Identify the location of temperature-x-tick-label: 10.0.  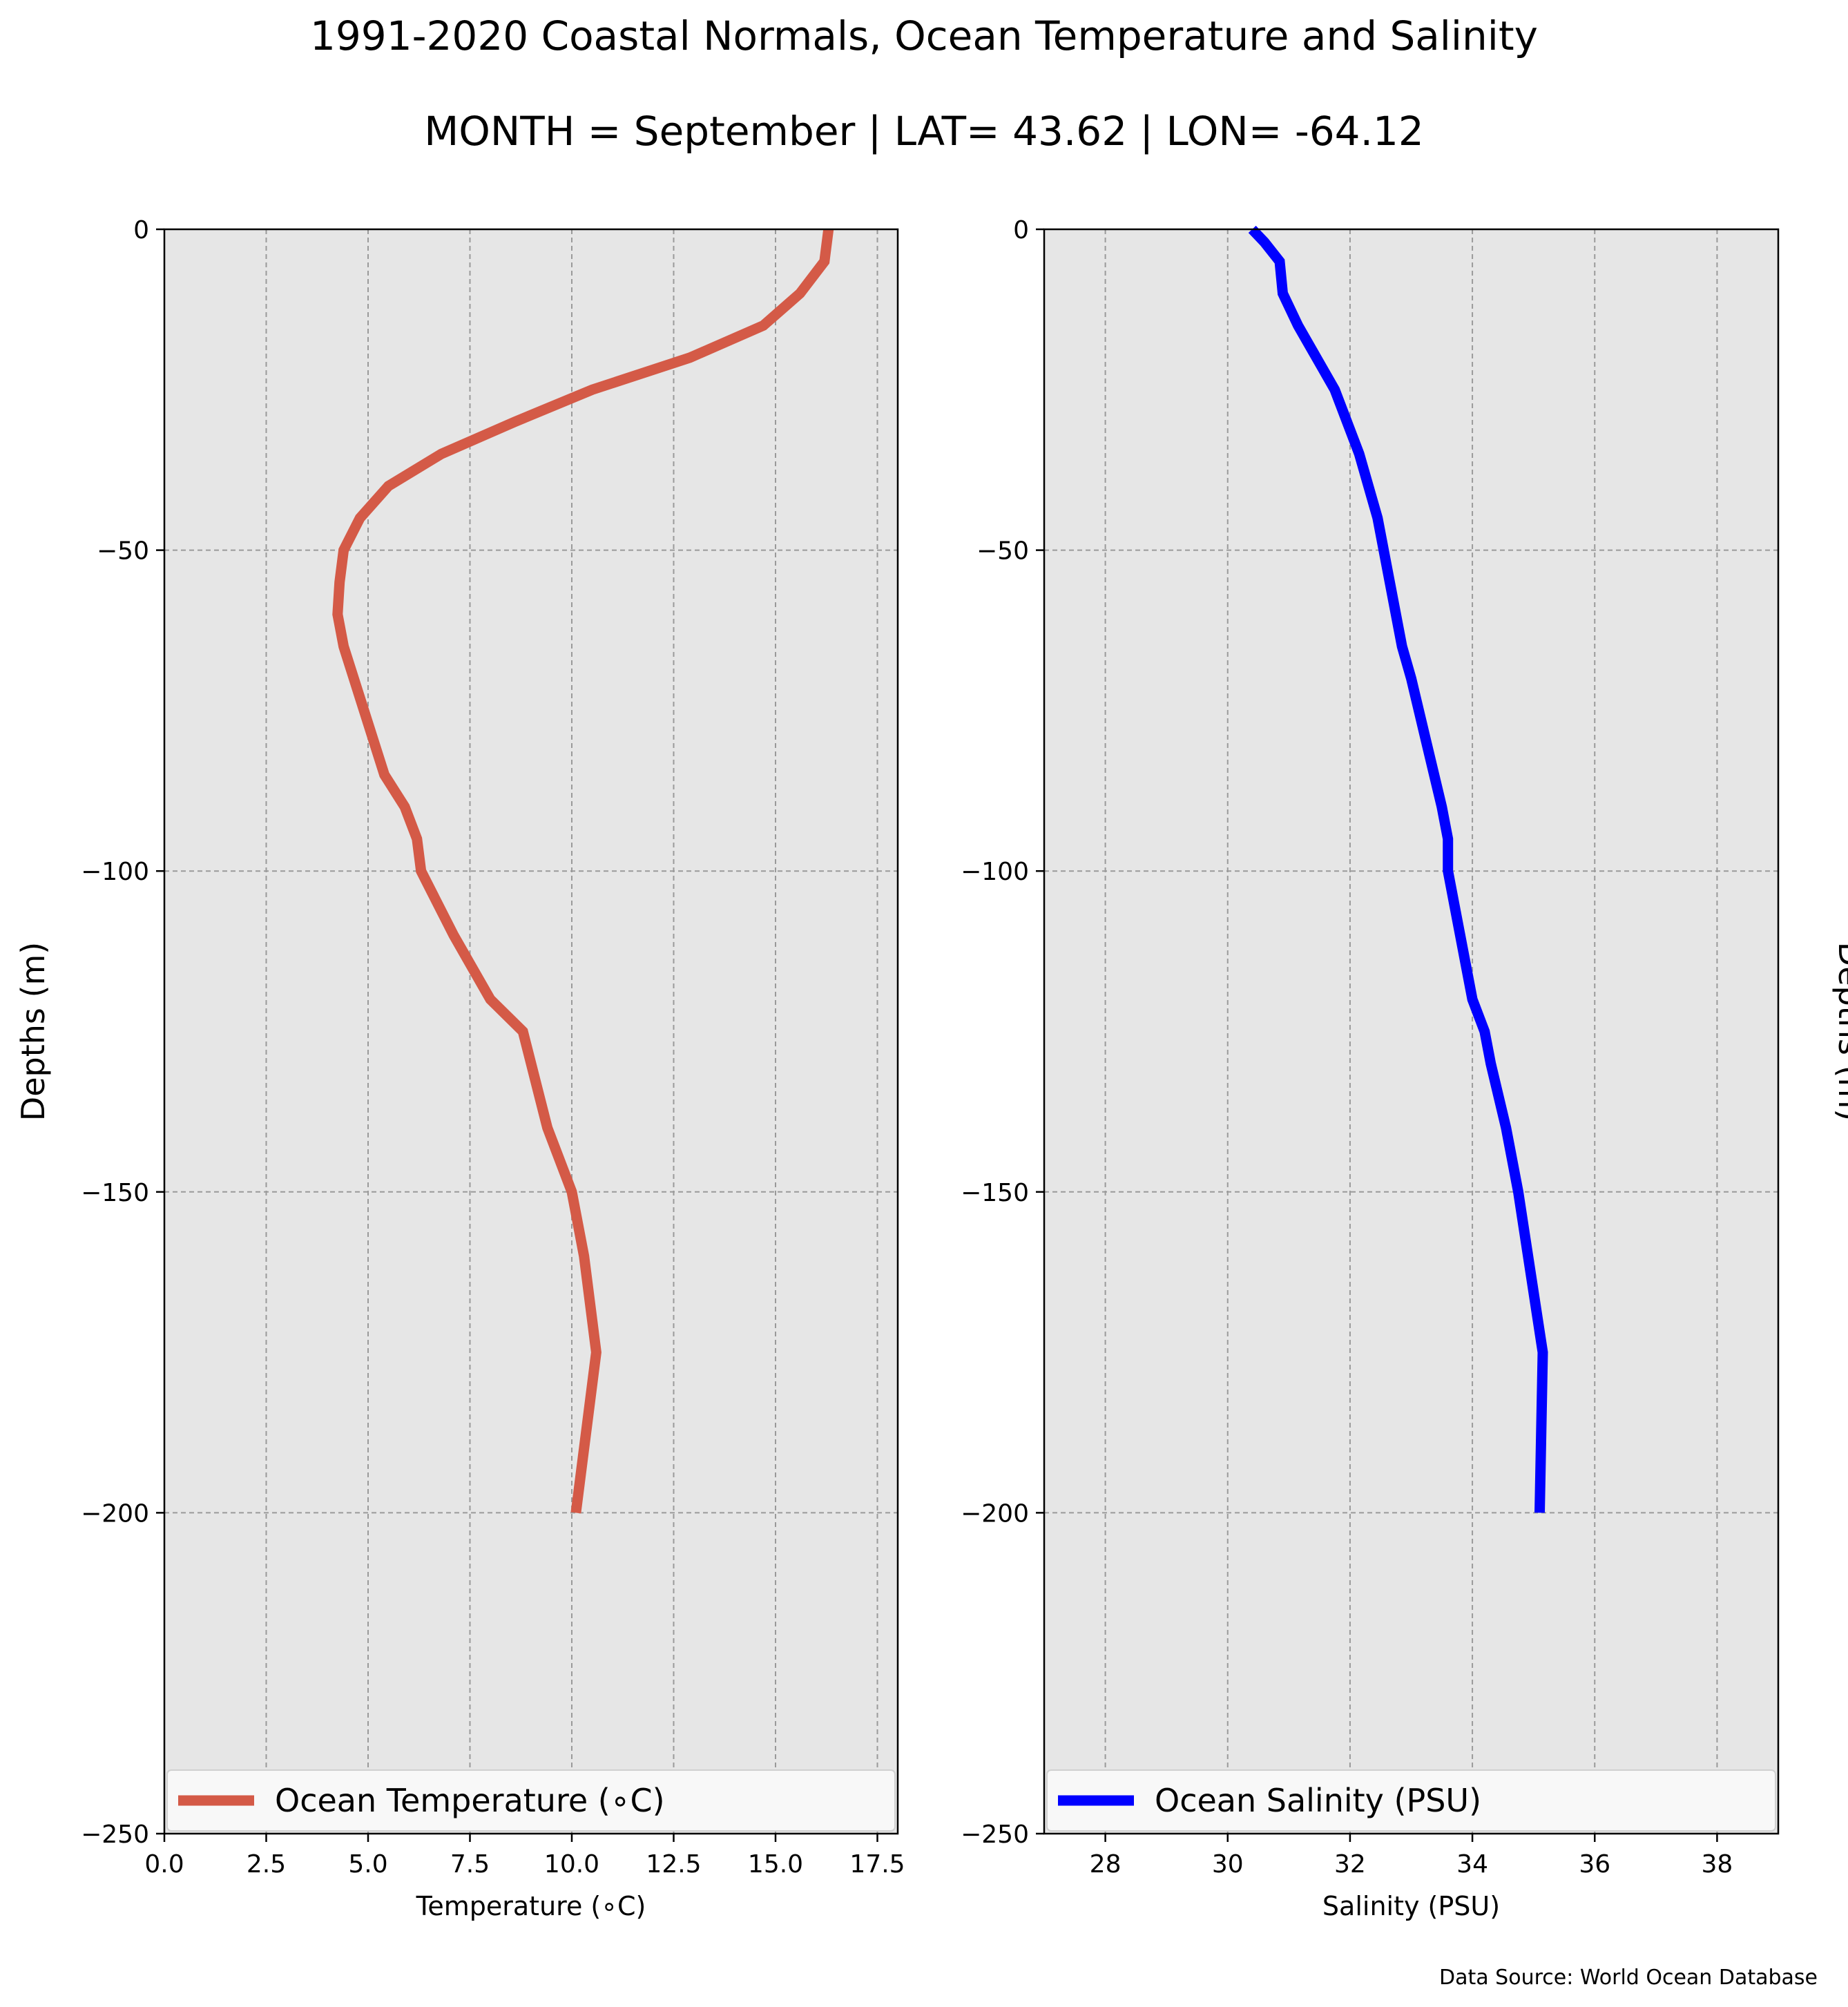
(571, 1864).